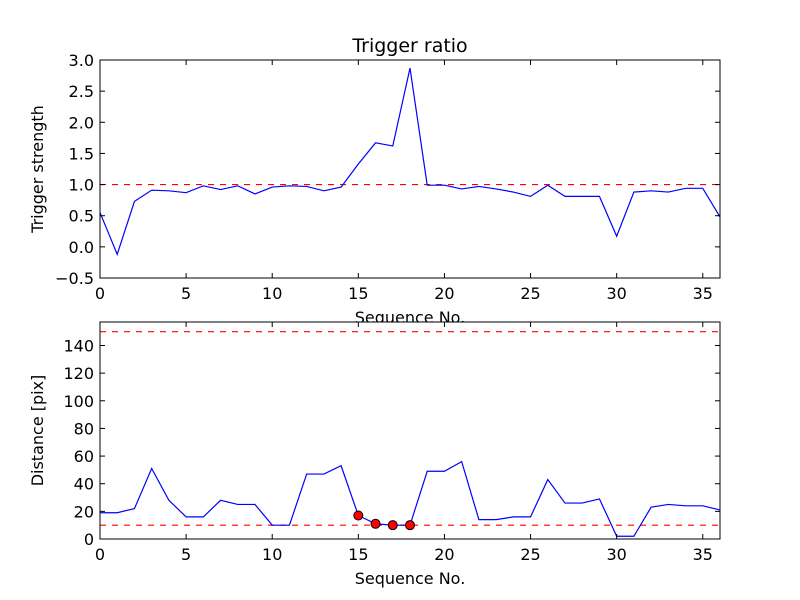  Describe the element at coordinates (409, 46) in the screenshot. I see `chart-title: Trigger ratio` at that location.